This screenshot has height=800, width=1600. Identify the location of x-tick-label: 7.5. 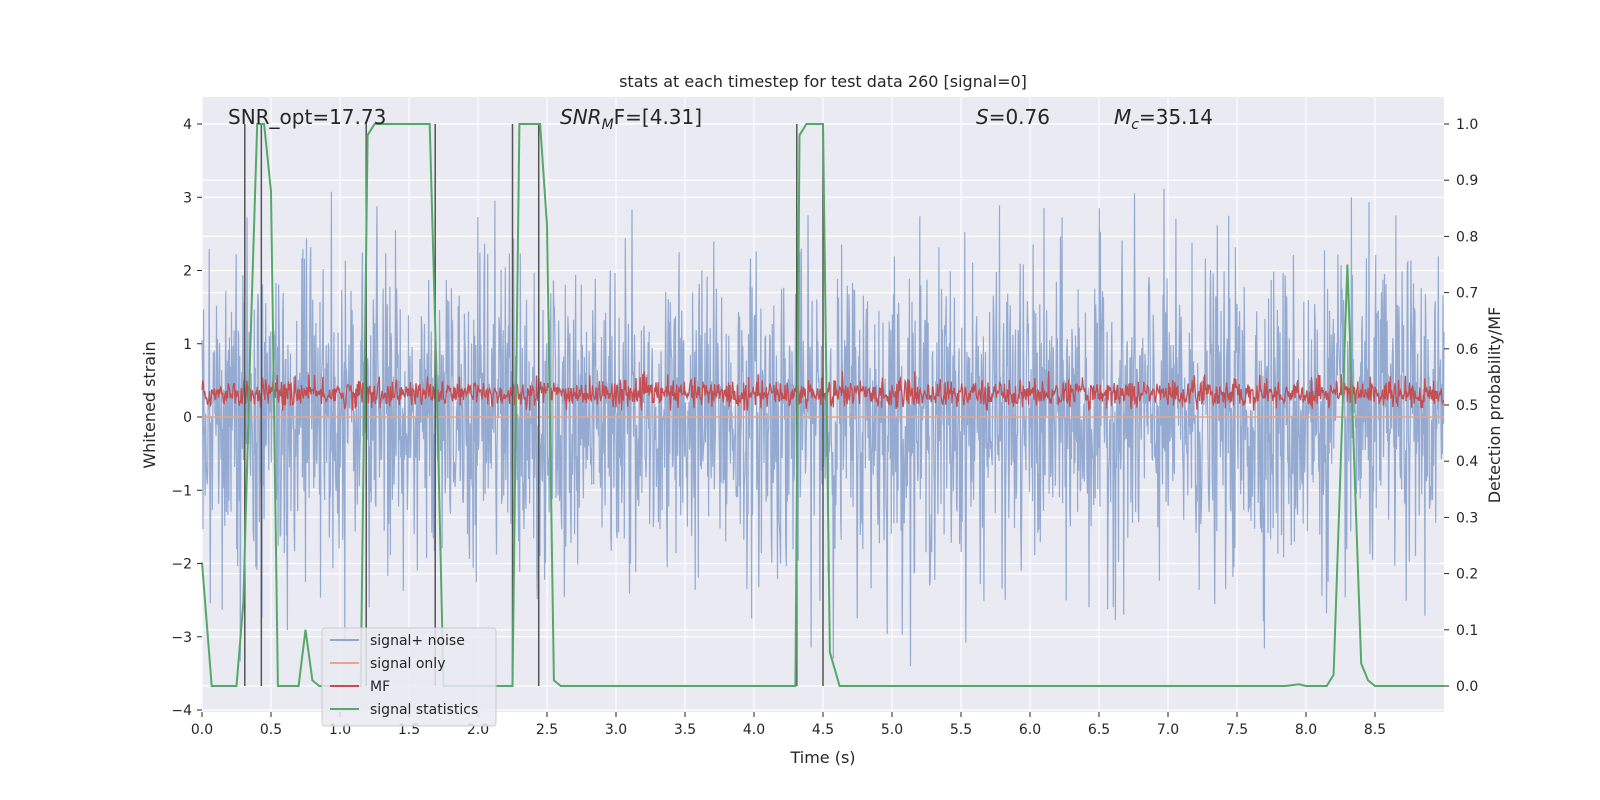
(1237, 730).